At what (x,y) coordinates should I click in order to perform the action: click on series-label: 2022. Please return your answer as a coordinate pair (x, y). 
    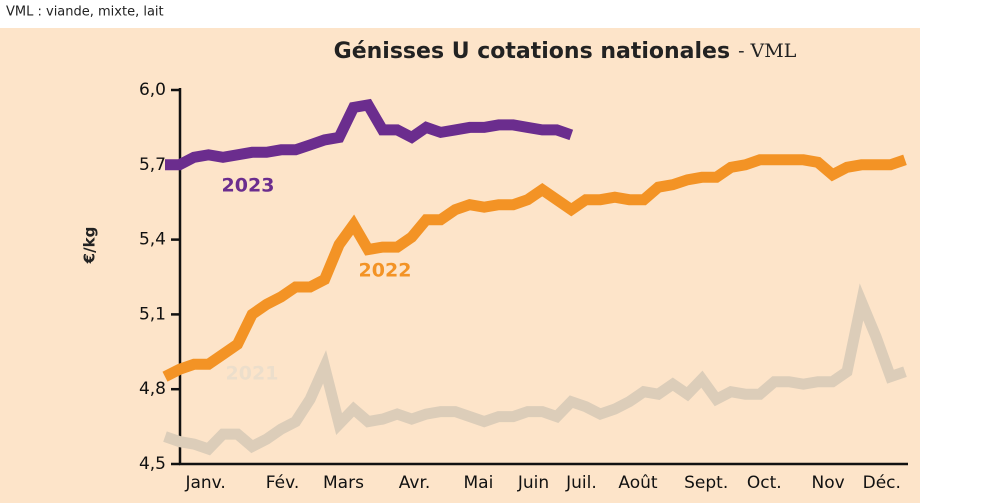
    Looking at the image, I should click on (385, 271).